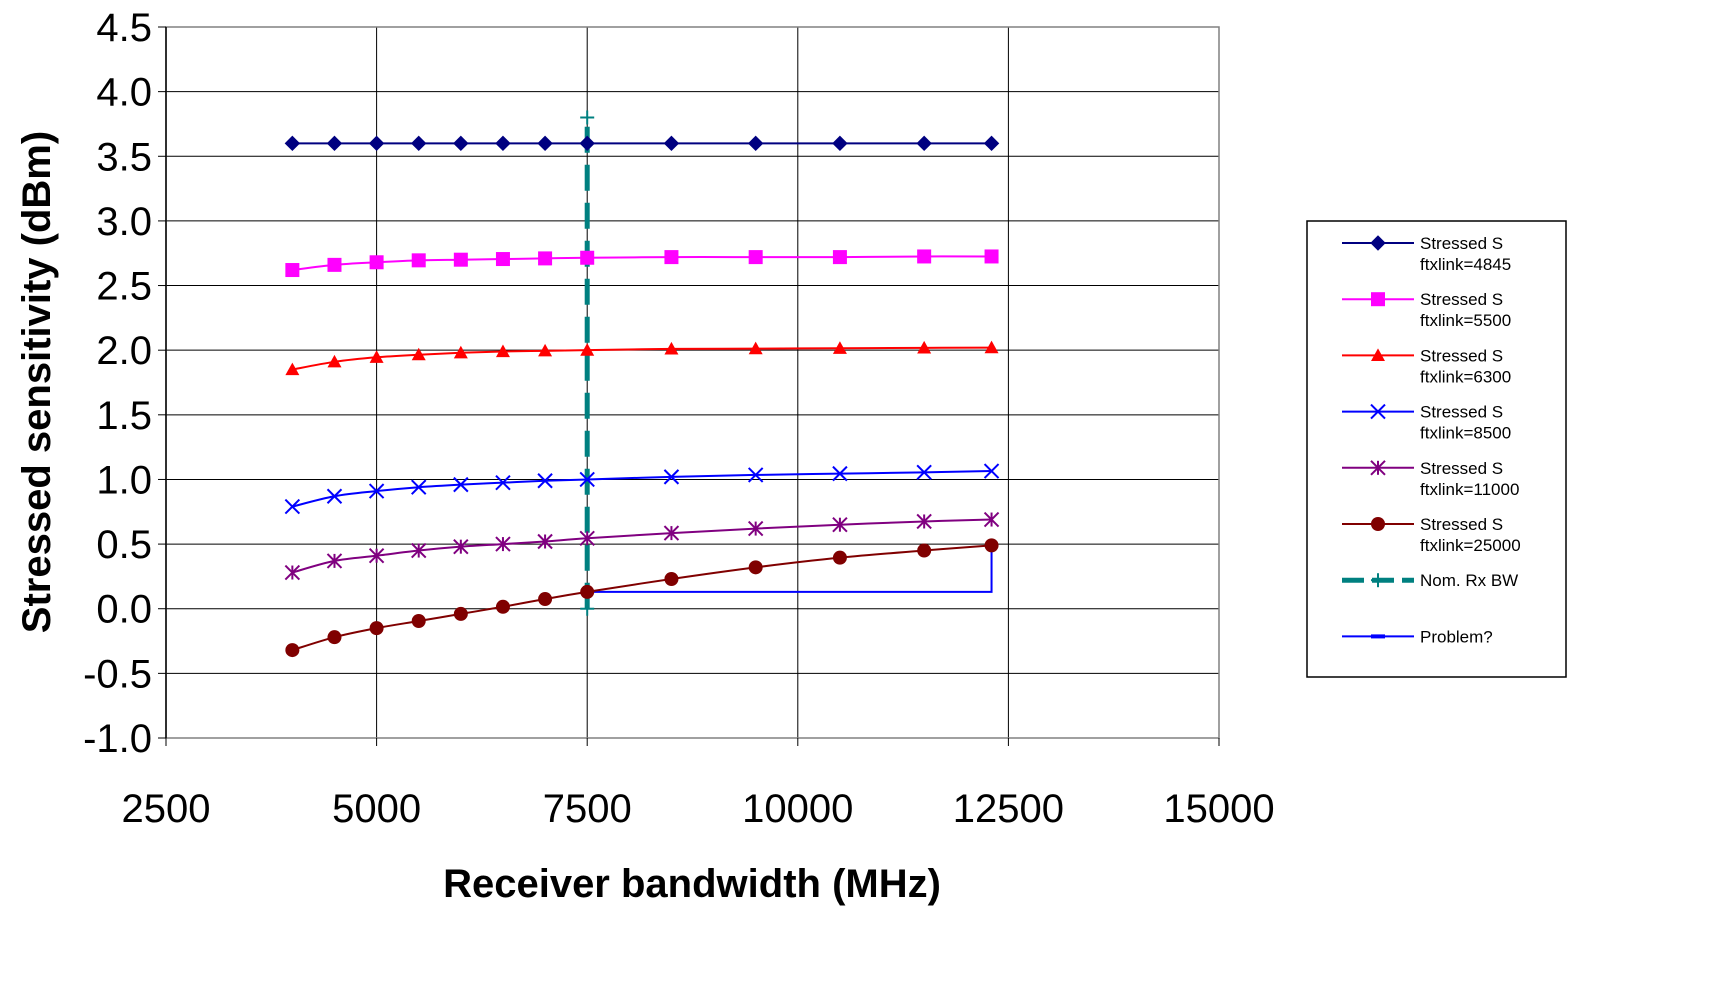  Describe the element at coordinates (797, 809) in the screenshot. I see `x-tick-label: 10000` at that location.